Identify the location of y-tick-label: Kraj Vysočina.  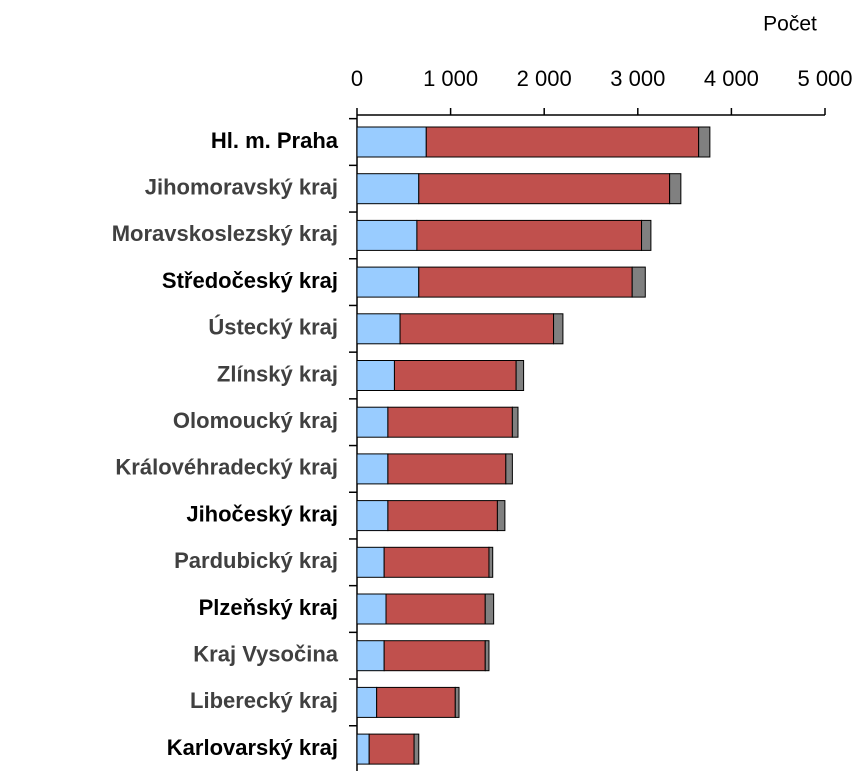
(265, 654).